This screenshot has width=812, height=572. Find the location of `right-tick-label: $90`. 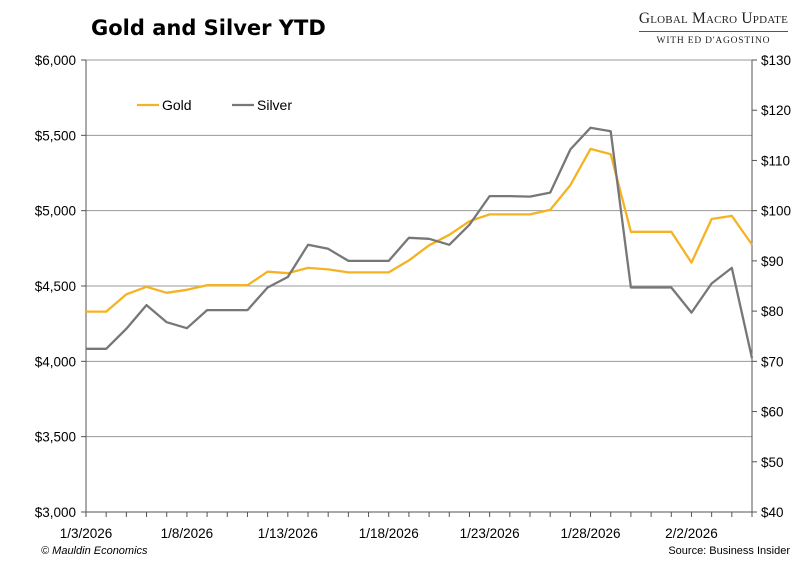

right-tick-label: $90 is located at coordinates (772, 261).